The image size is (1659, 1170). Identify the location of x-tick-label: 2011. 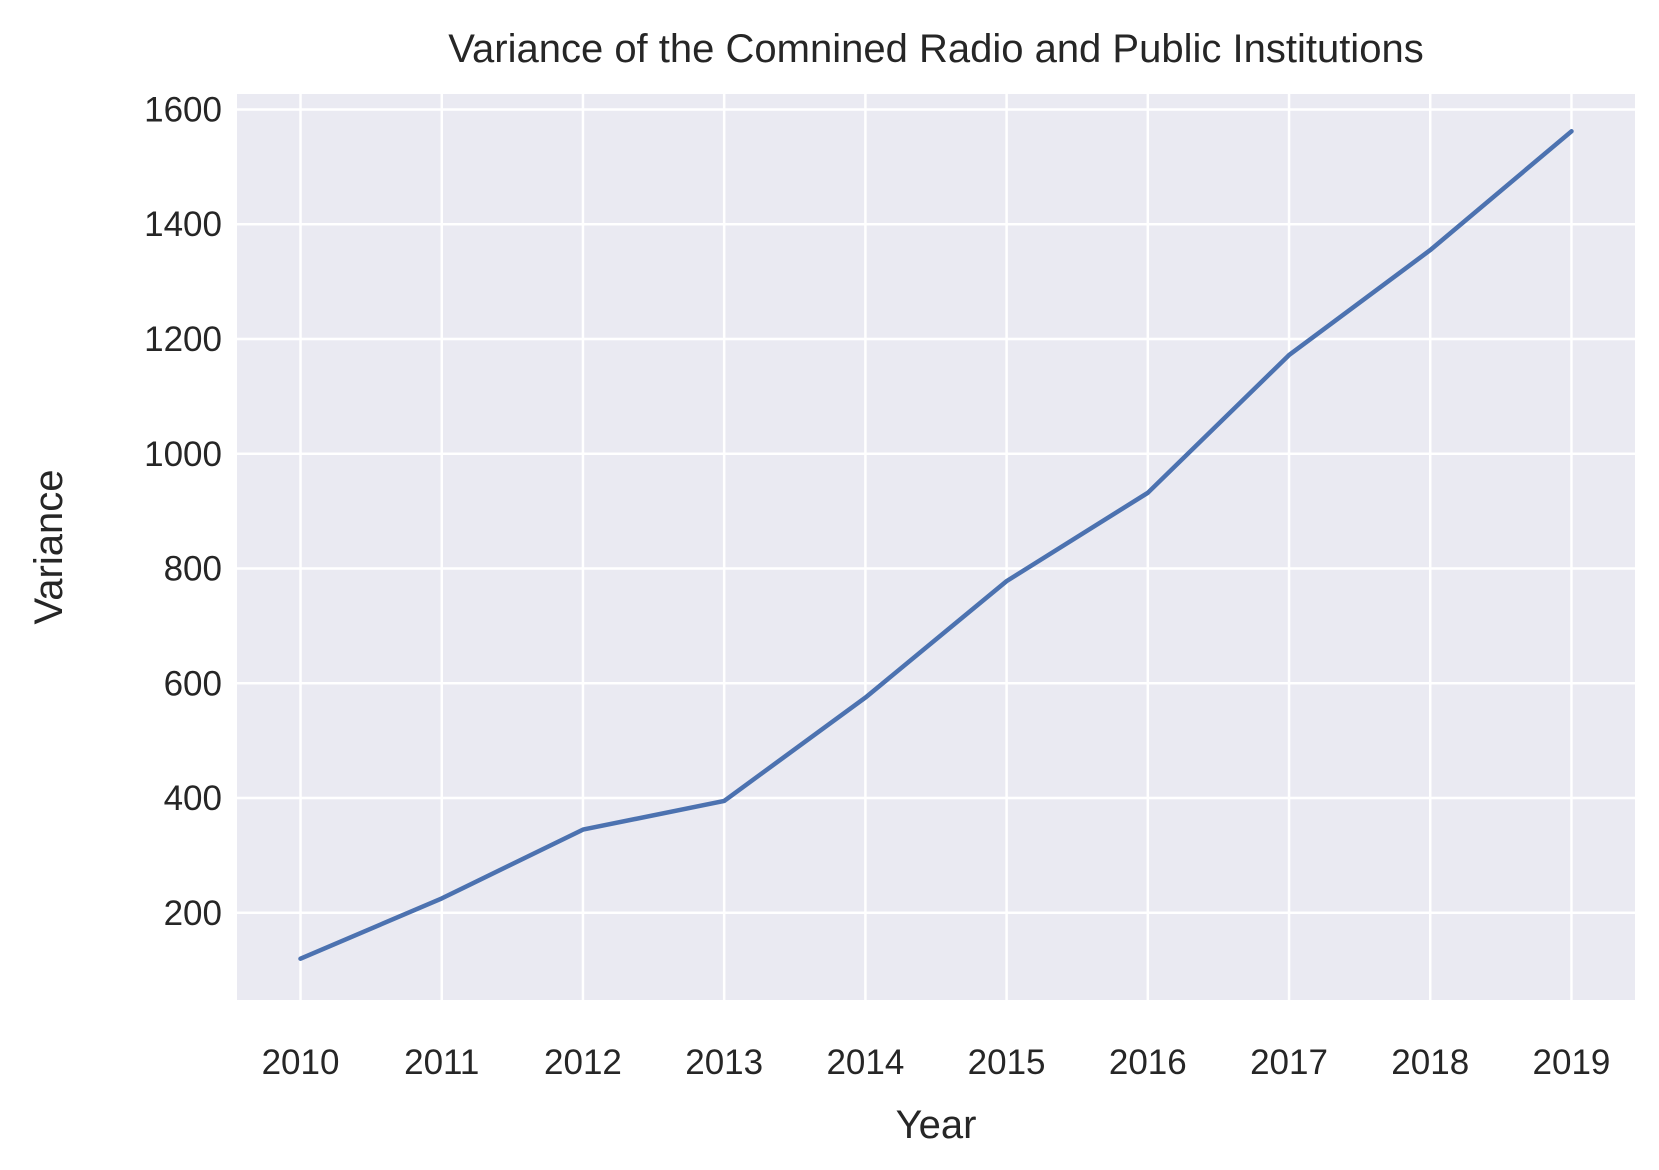
(441, 1062).